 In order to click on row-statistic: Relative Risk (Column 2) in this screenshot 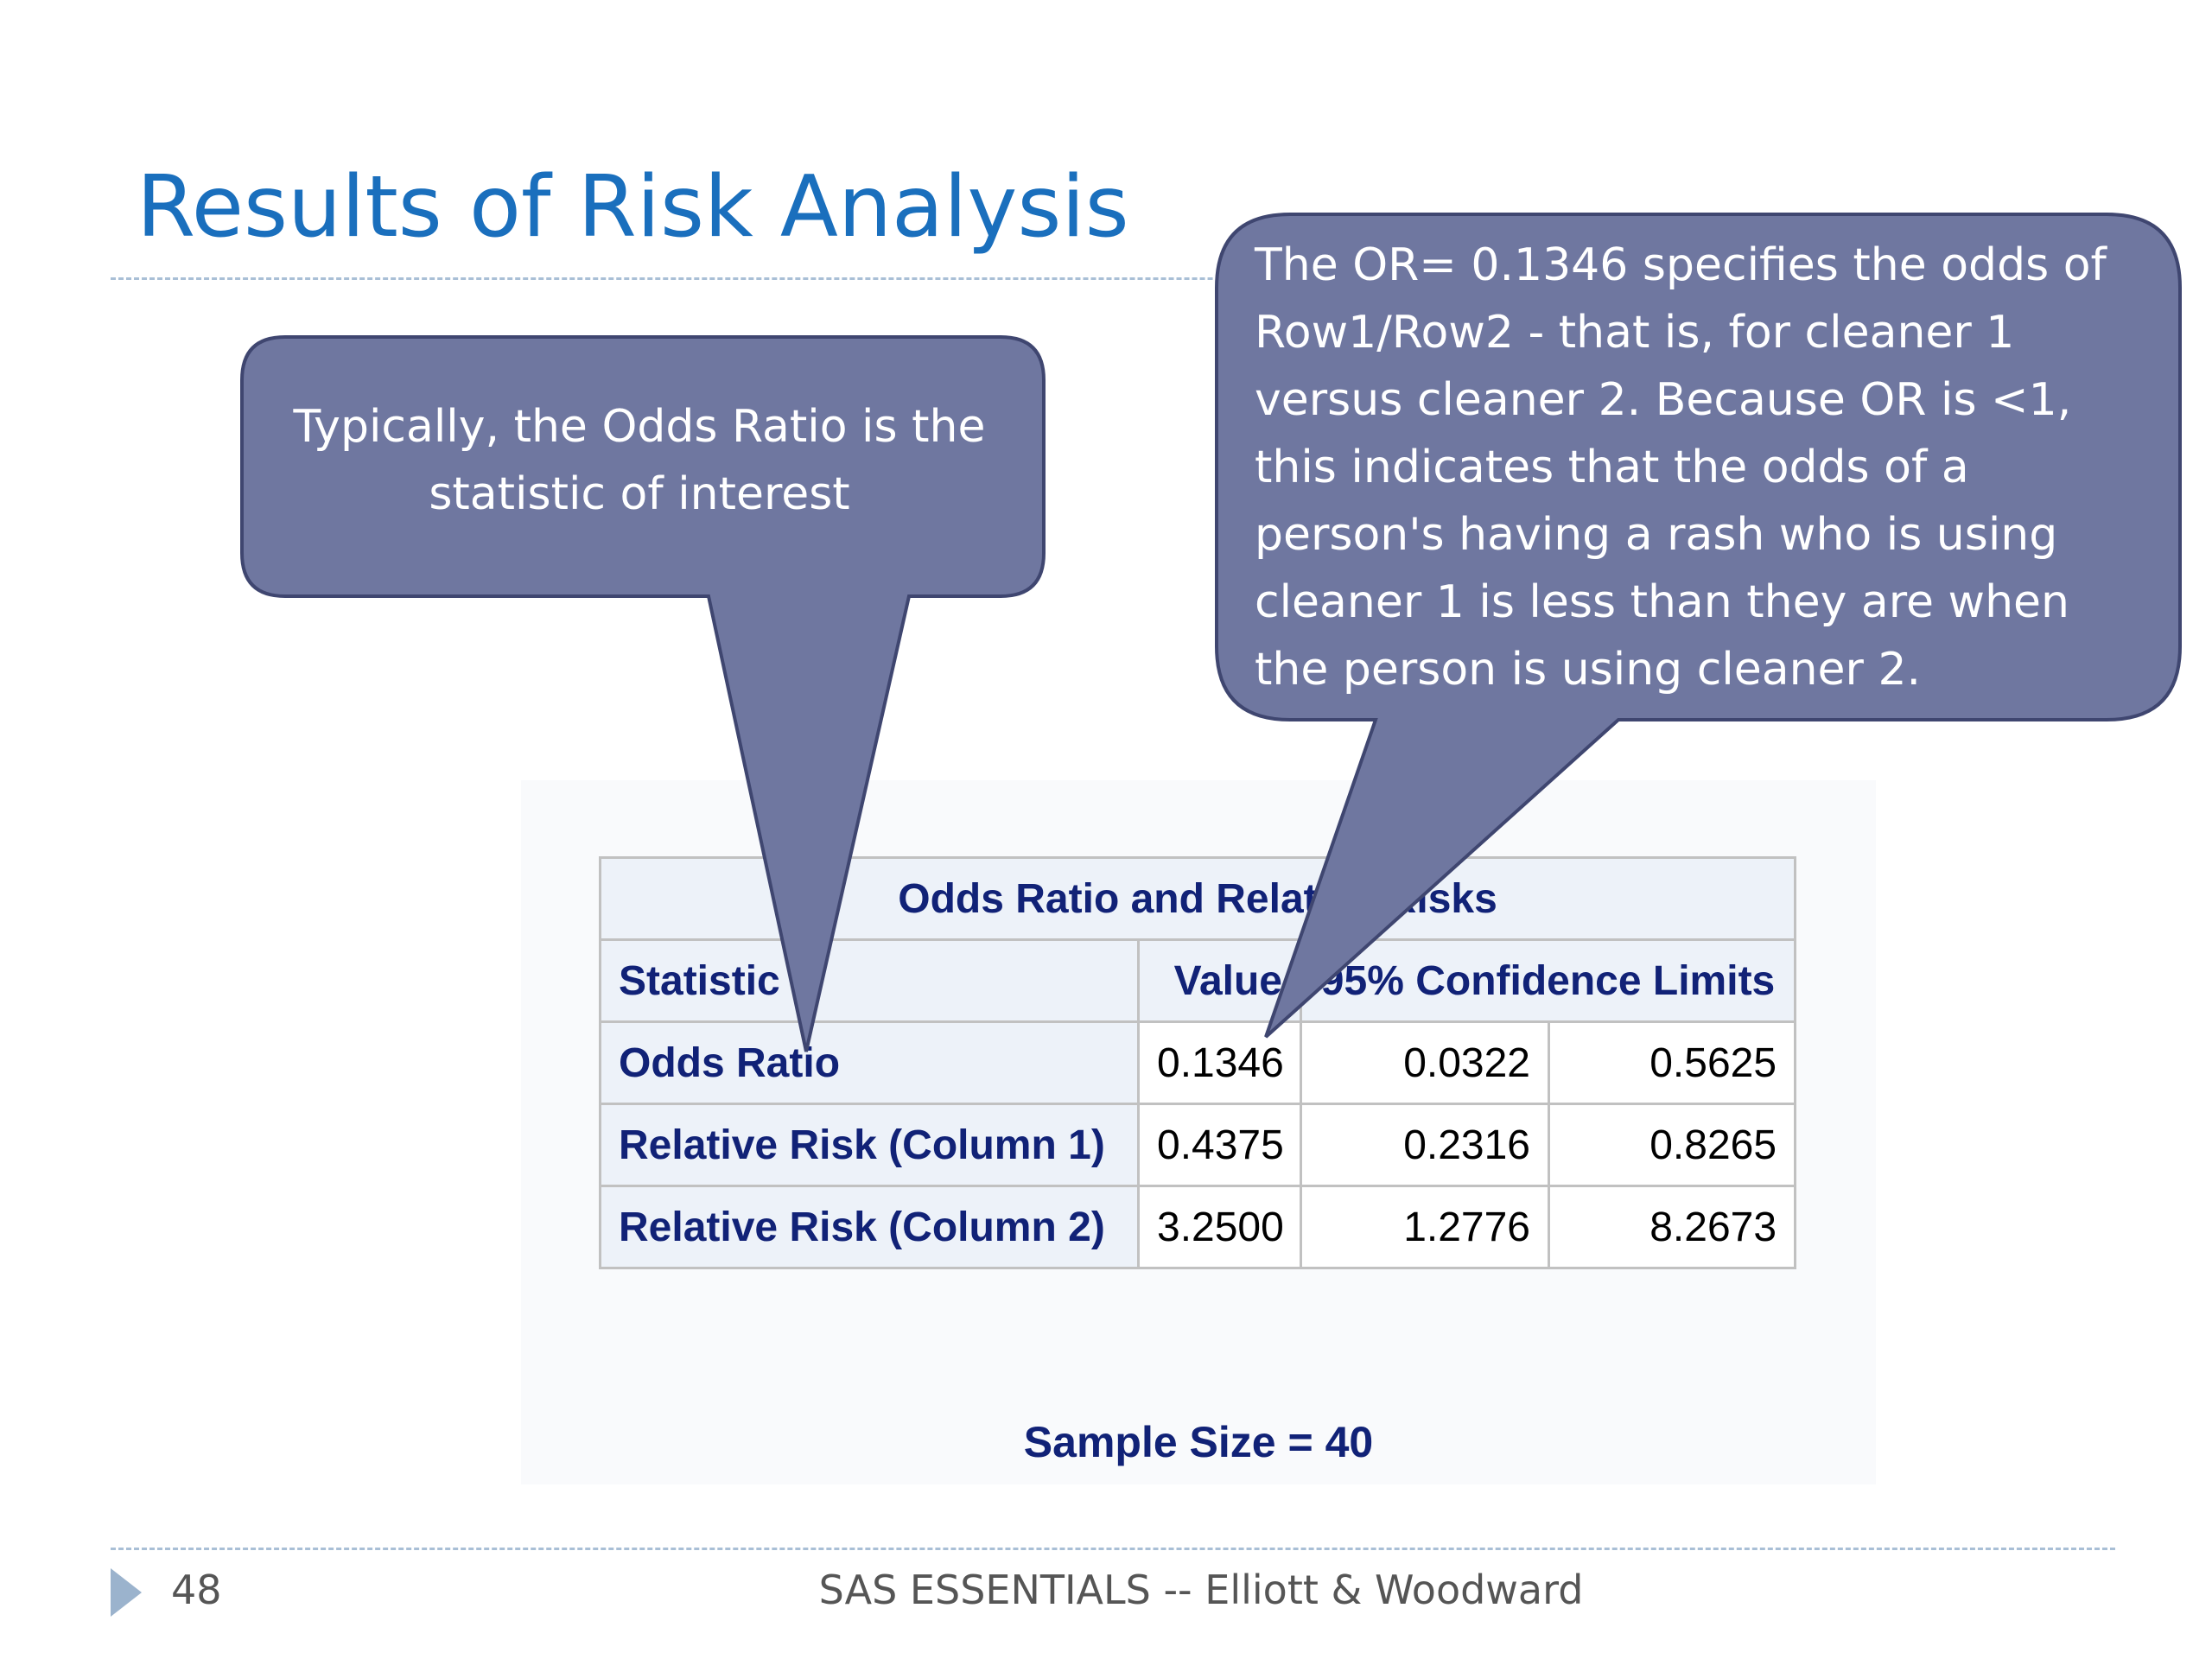, I will do `click(869, 1227)`.